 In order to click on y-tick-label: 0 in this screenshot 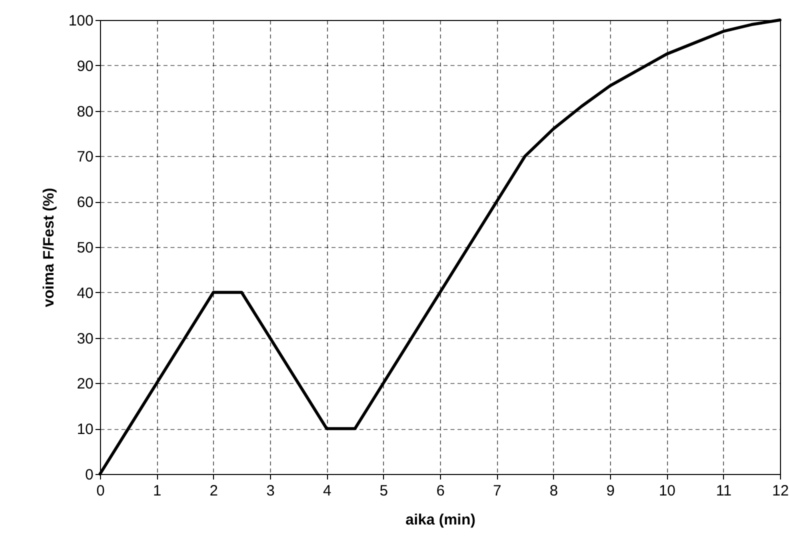, I will do `click(89, 475)`.